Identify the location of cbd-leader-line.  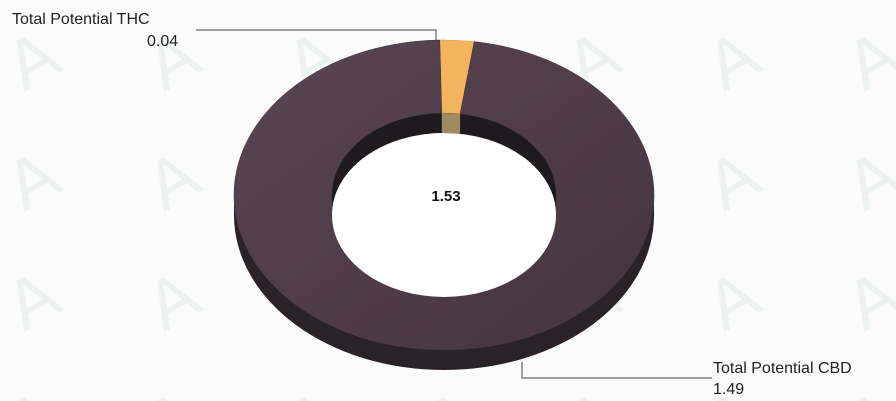
(616, 370).